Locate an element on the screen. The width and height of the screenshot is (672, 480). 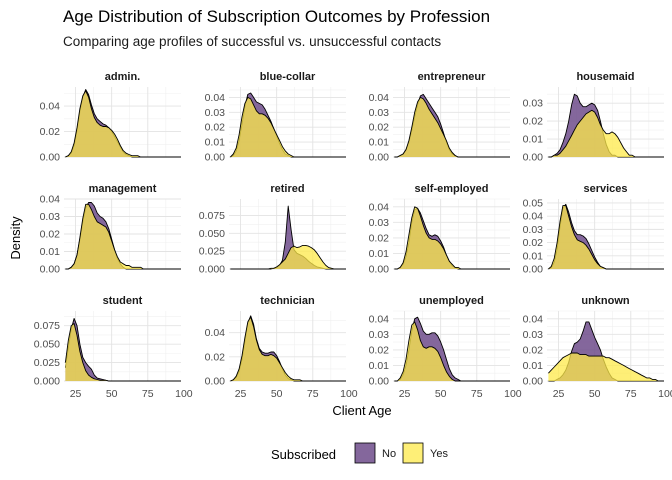
legend-swatch-yes is located at coordinates (413, 453).